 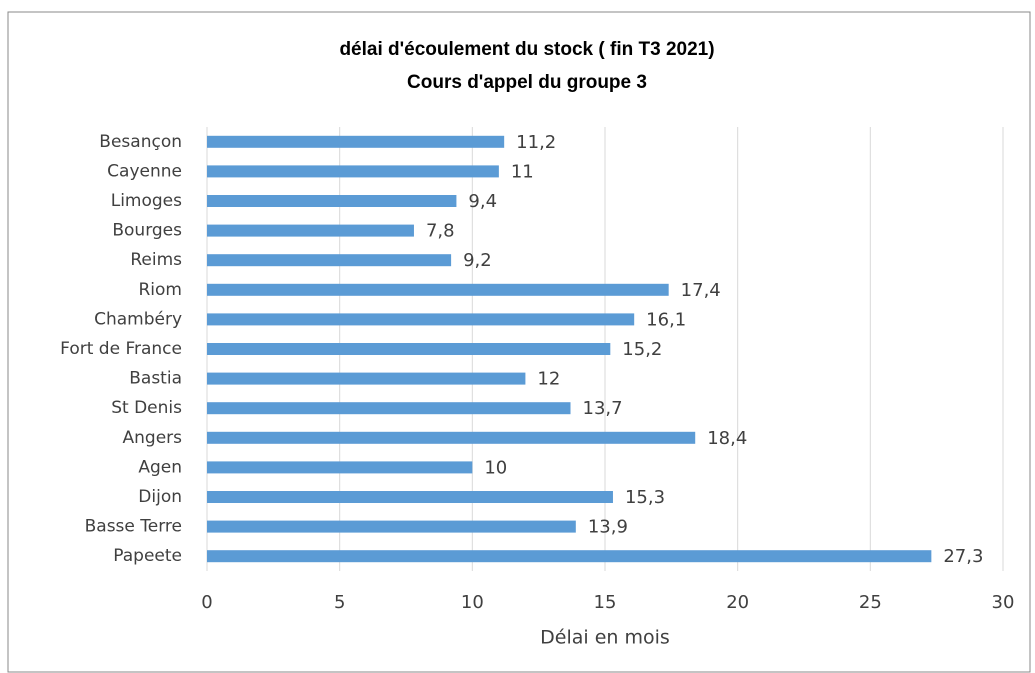 What do you see at coordinates (666, 319) in the screenshot?
I see `data-label: 16,1` at bounding box center [666, 319].